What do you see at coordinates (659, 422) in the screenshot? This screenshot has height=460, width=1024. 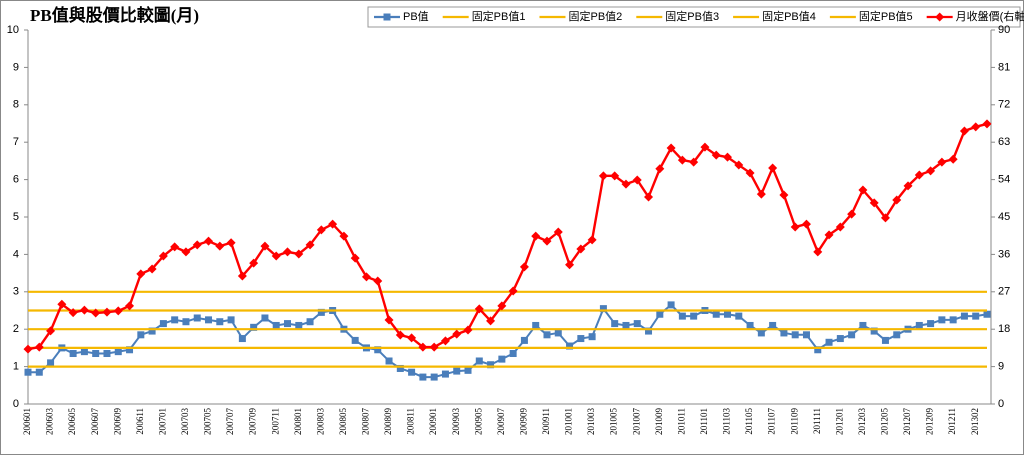 I see `x-tick-label: 201009` at bounding box center [659, 422].